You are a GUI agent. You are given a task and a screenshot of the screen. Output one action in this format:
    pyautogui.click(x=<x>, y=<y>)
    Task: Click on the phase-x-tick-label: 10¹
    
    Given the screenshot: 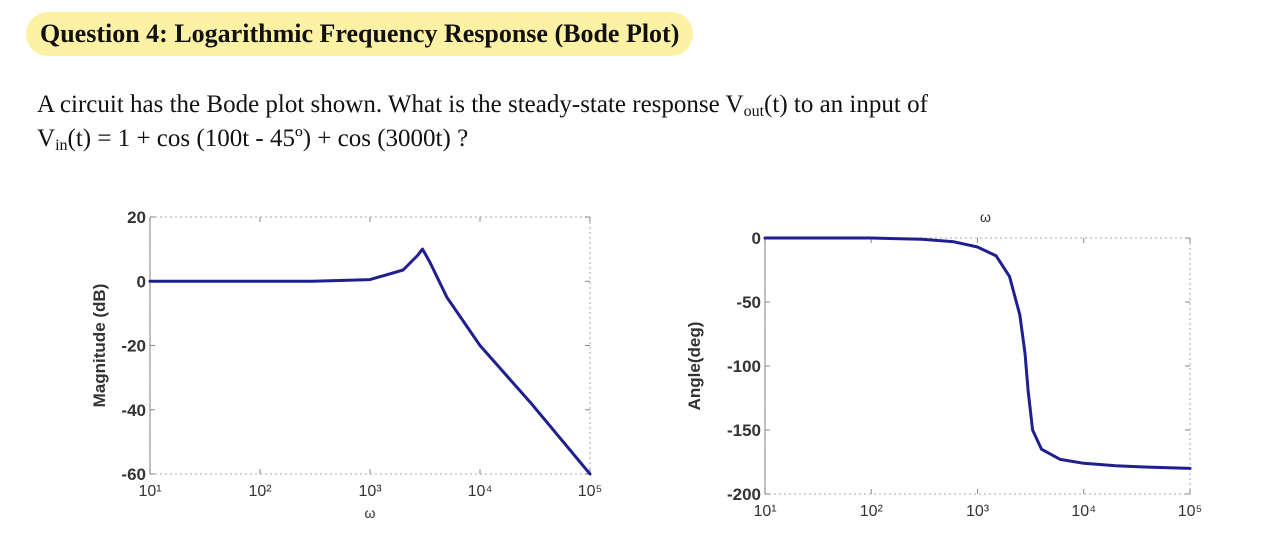 What is the action you would take?
    pyautogui.click(x=764, y=511)
    